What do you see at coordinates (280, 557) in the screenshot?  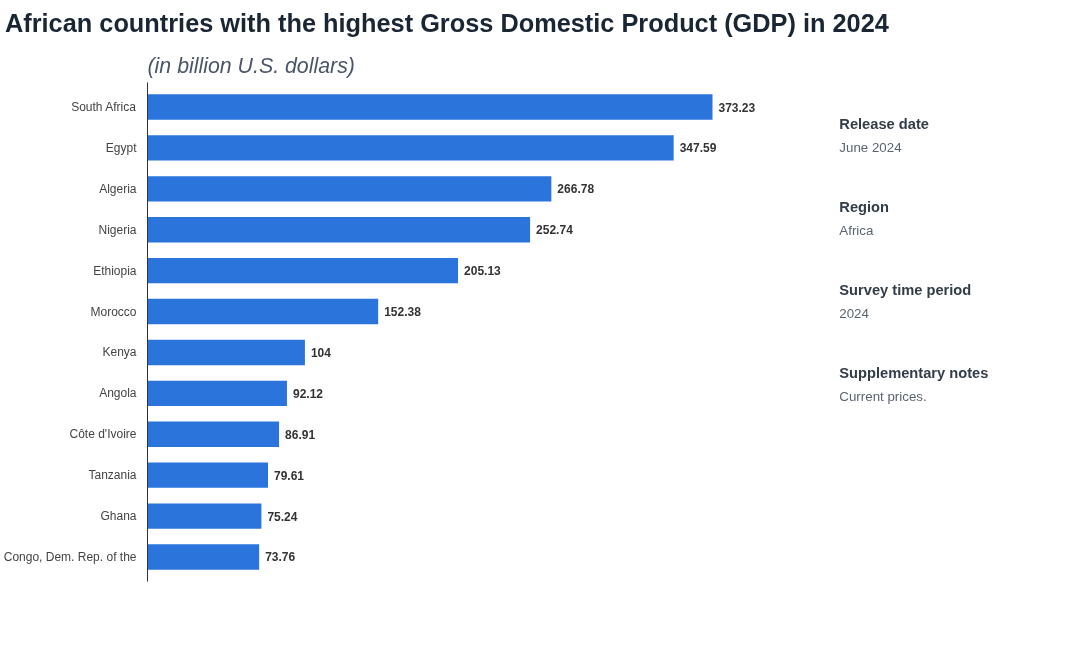 I see `data-label: 73.76` at bounding box center [280, 557].